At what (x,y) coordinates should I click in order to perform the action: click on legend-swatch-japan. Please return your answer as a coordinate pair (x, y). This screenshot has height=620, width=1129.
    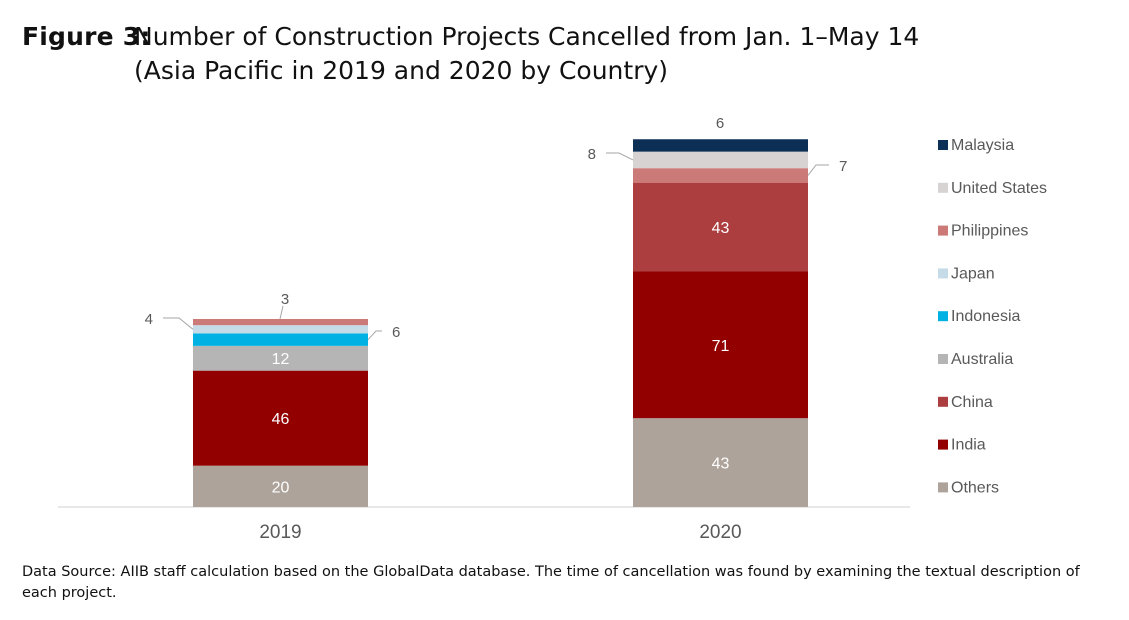
    Looking at the image, I should click on (943, 273).